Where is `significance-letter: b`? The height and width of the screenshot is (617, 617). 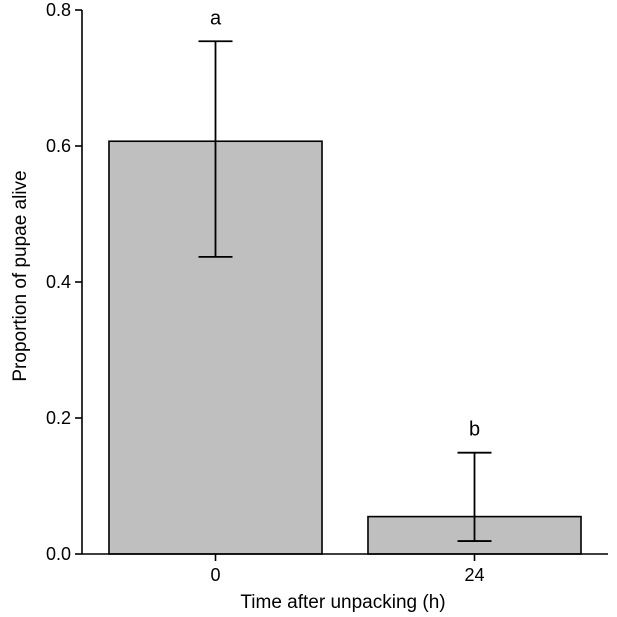 significance-letter: b is located at coordinates (474, 430).